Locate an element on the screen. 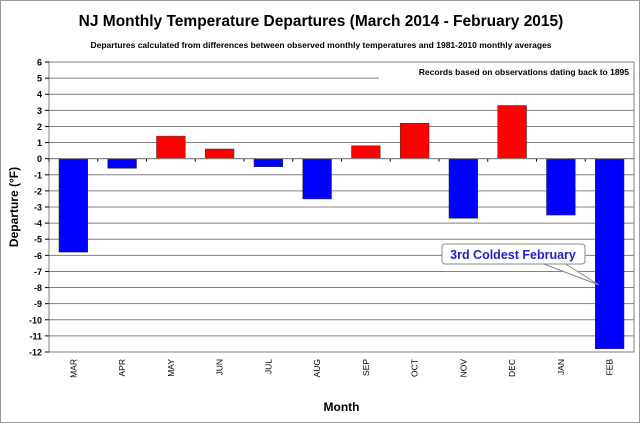 The width and height of the screenshot is (640, 424). y-tick-label: -1 is located at coordinates (38, 175).